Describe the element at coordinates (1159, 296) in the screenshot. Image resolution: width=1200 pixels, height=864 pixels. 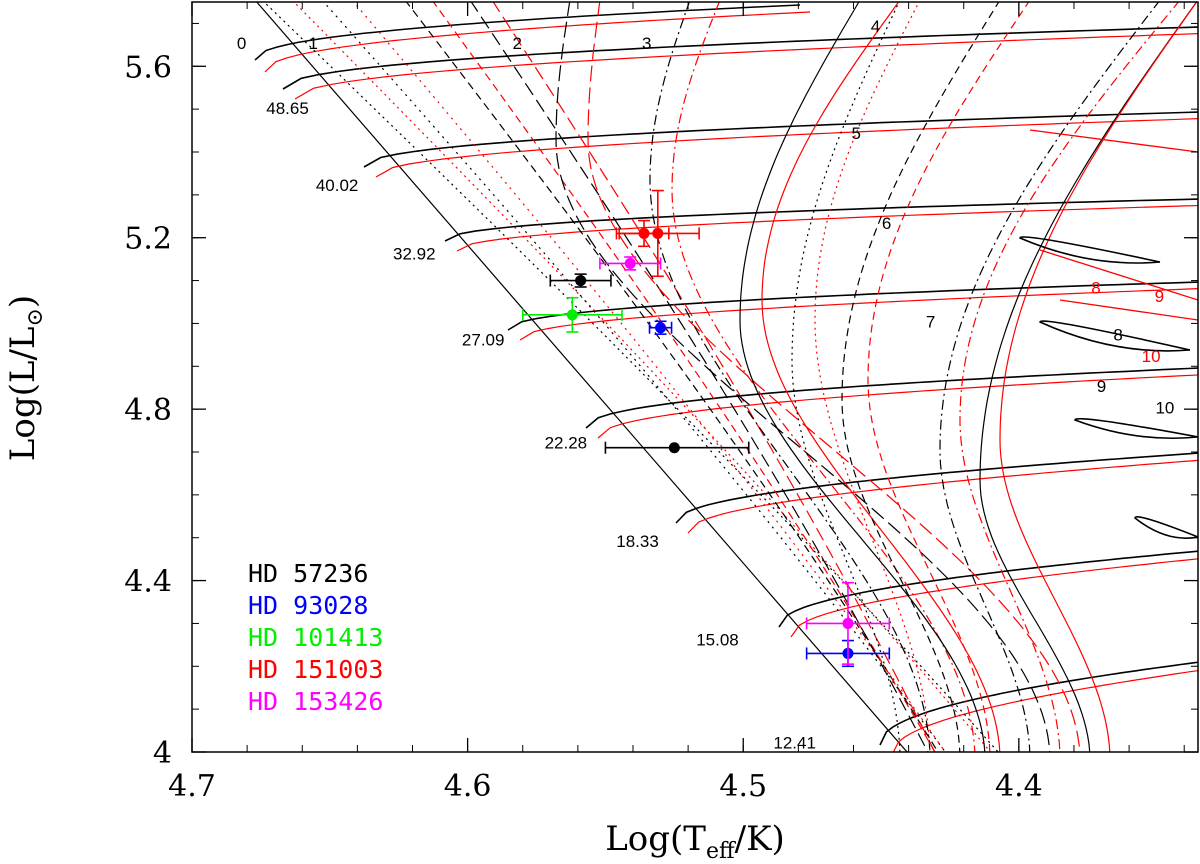
I see `isochrone-label-red: 9` at that location.